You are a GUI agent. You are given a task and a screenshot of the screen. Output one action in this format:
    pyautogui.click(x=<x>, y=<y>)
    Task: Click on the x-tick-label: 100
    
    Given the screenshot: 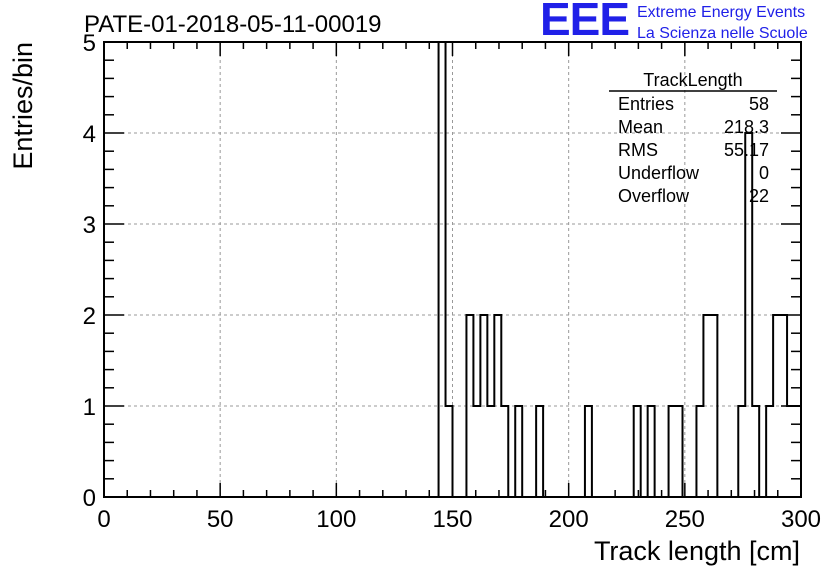 What is the action you would take?
    pyautogui.click(x=336, y=519)
    